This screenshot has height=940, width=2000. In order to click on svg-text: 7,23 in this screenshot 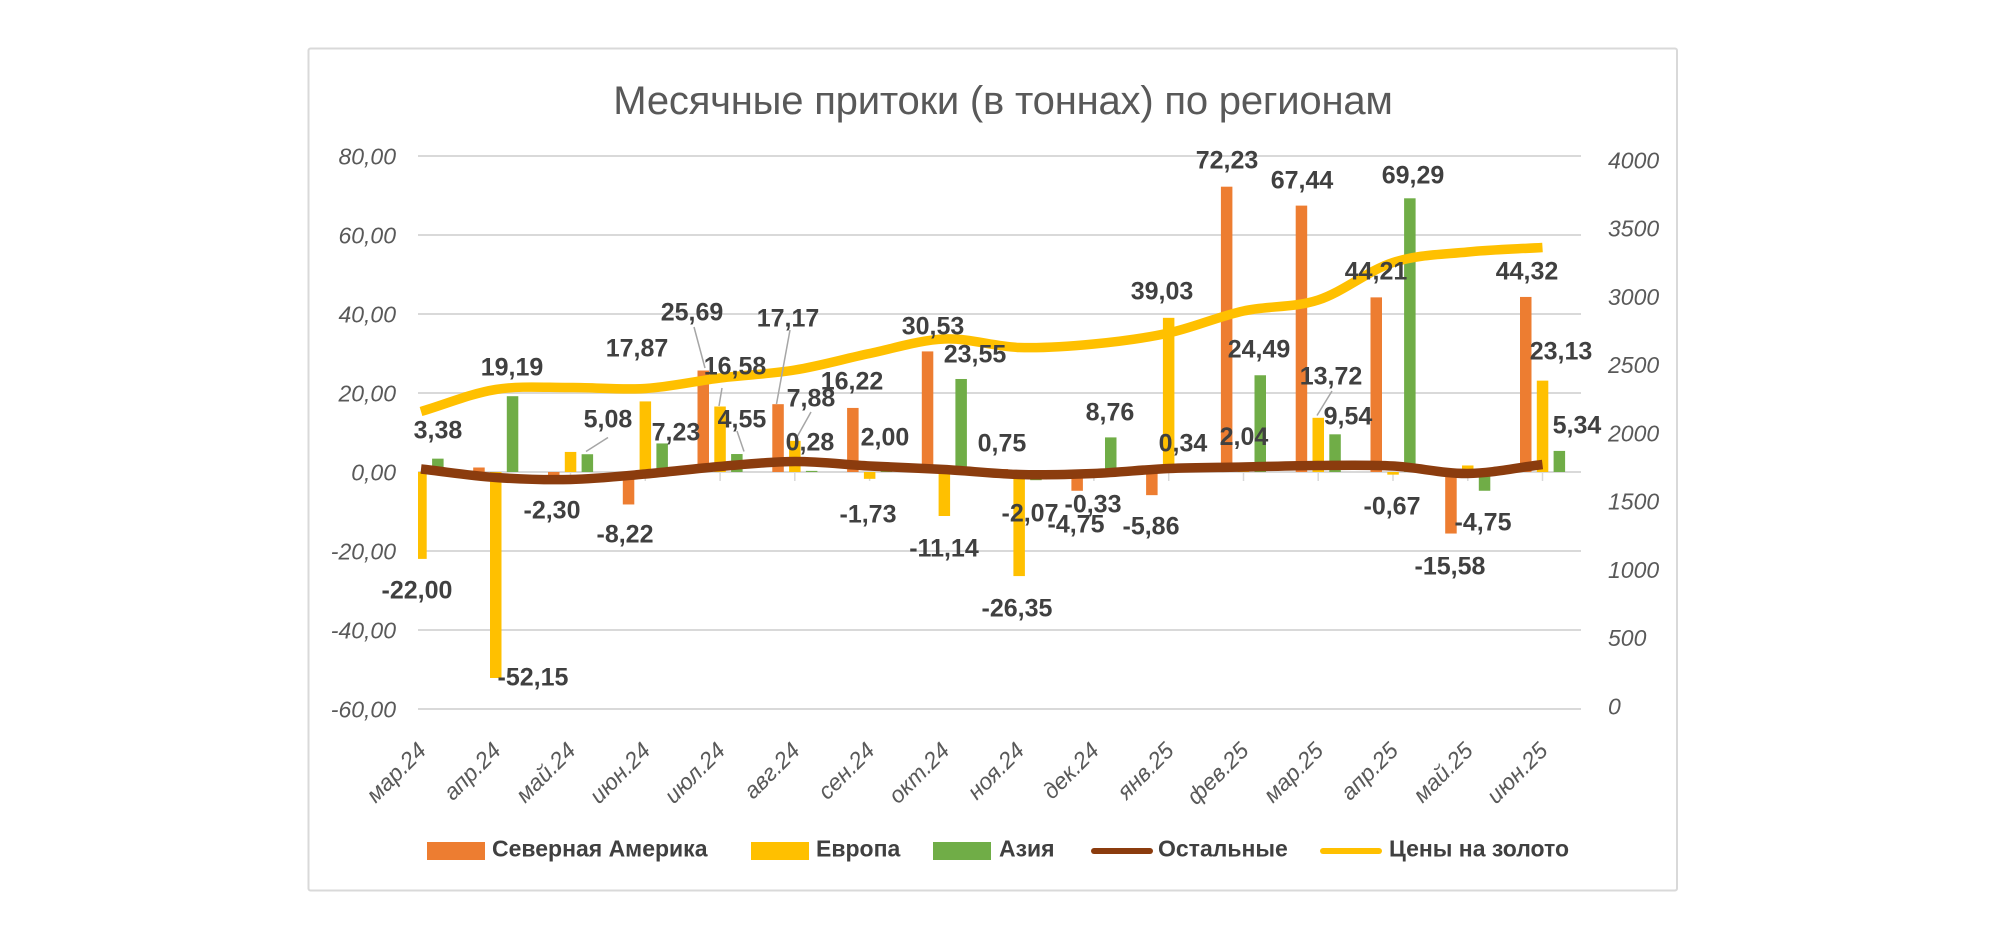, I will do `click(676, 433)`.